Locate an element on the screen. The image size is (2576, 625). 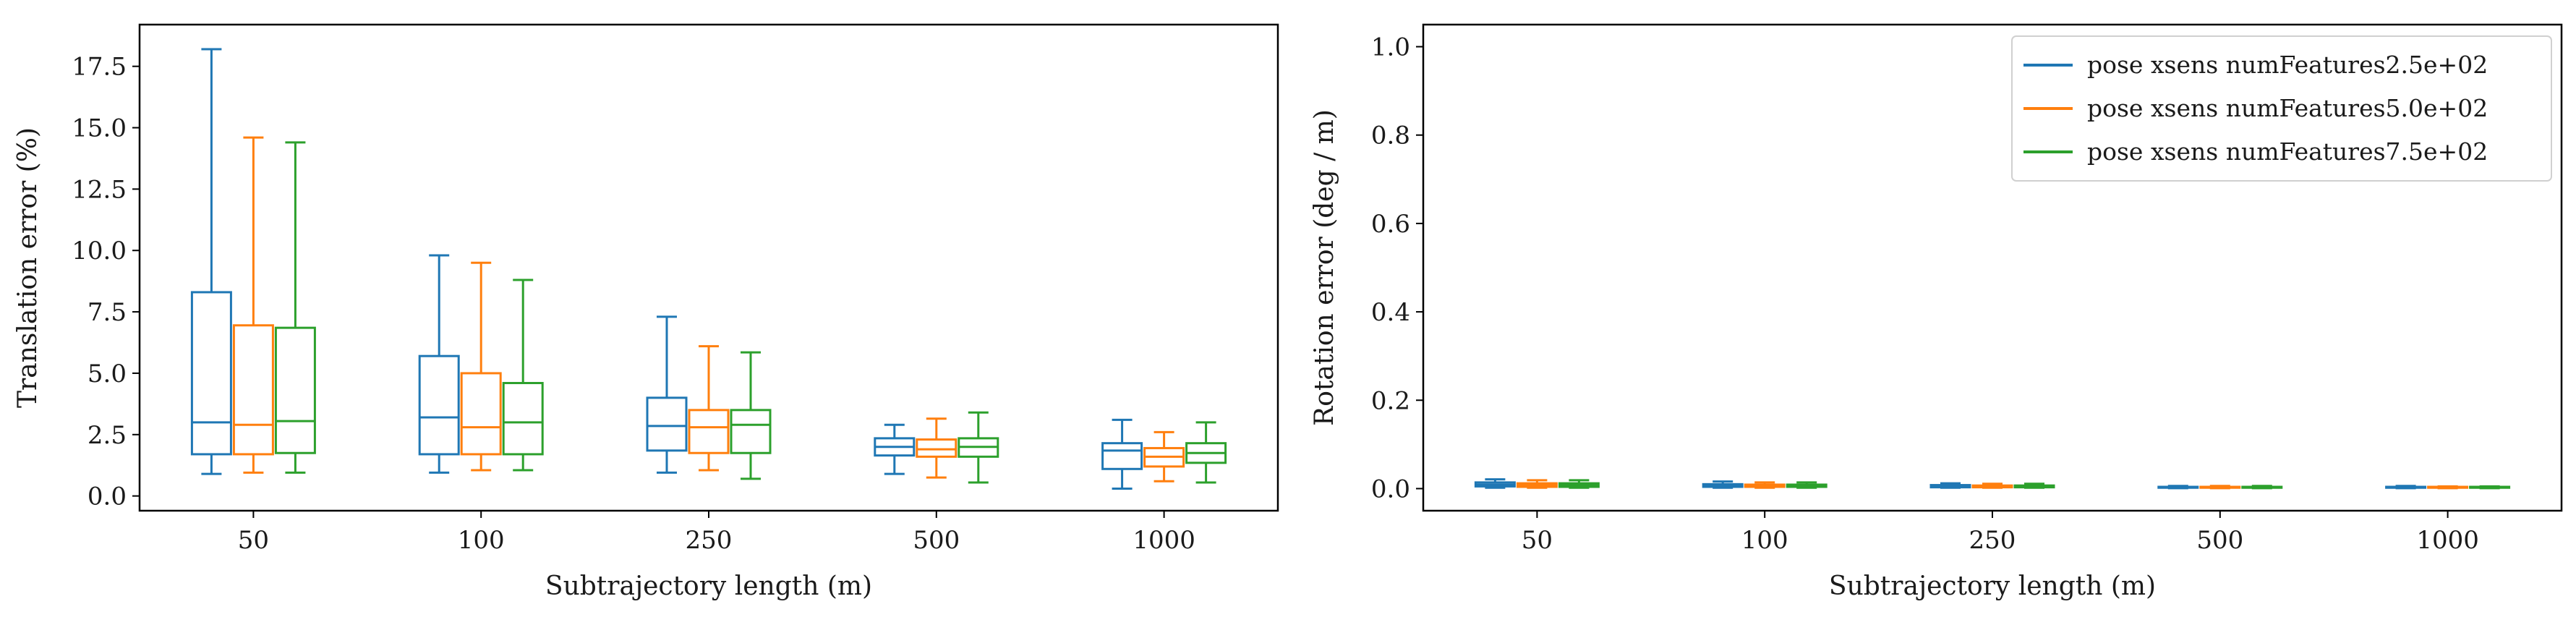
y-tick-label: 0.2 is located at coordinates (1390, 400).